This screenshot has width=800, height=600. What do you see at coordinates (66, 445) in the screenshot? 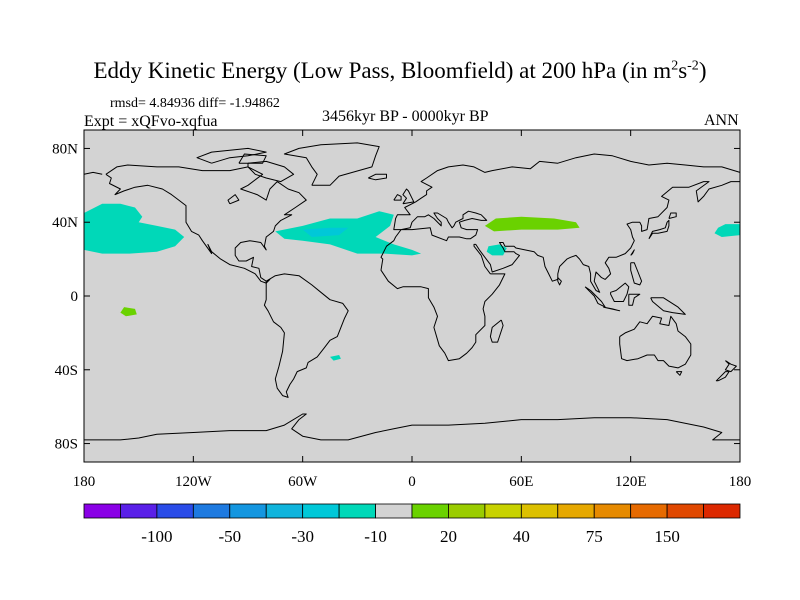
I see `lat-tick-label: 80S` at bounding box center [66, 445].